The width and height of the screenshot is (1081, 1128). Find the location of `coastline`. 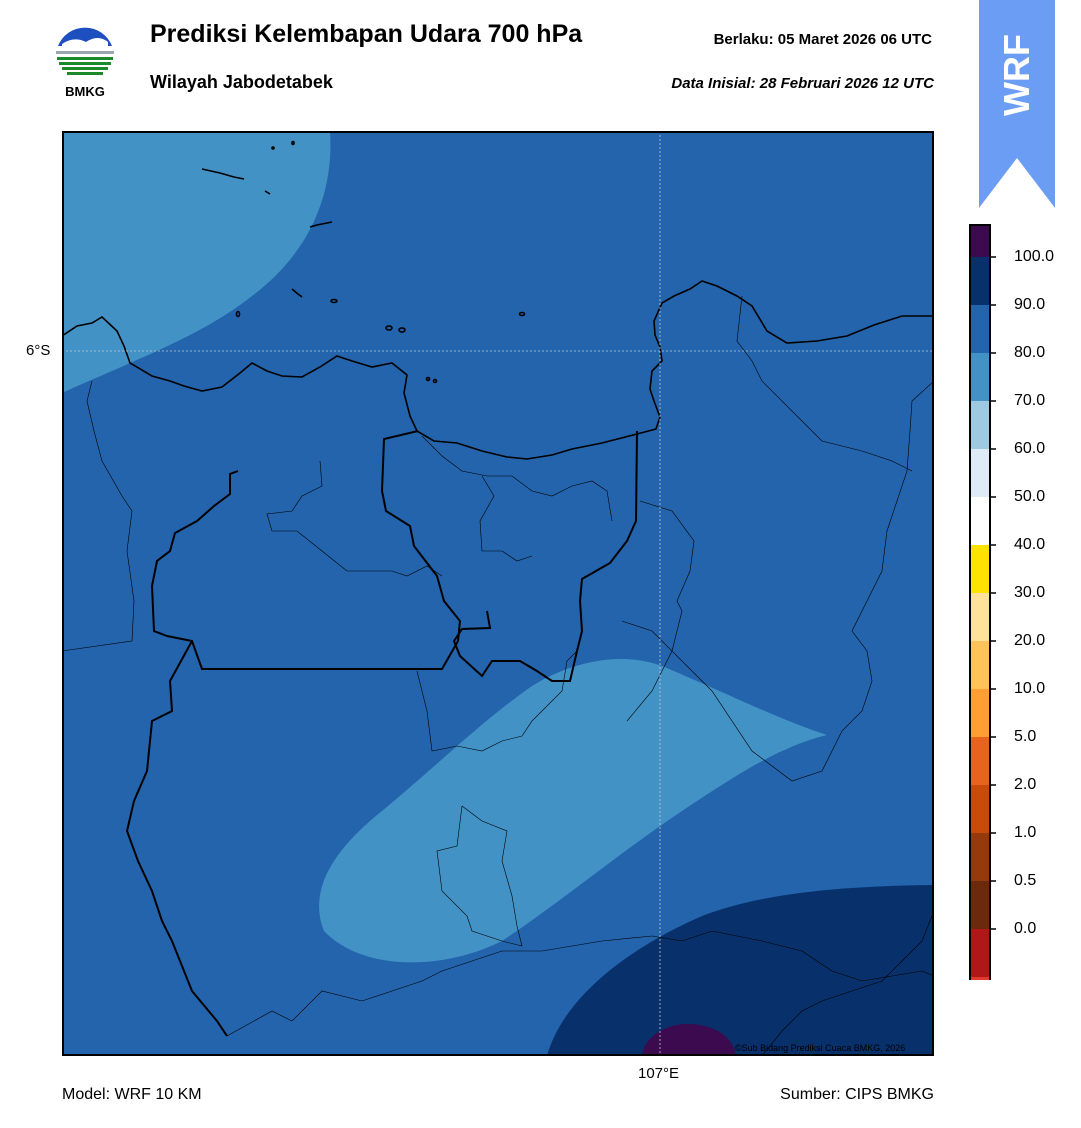

coastline is located at coordinates (498, 370).